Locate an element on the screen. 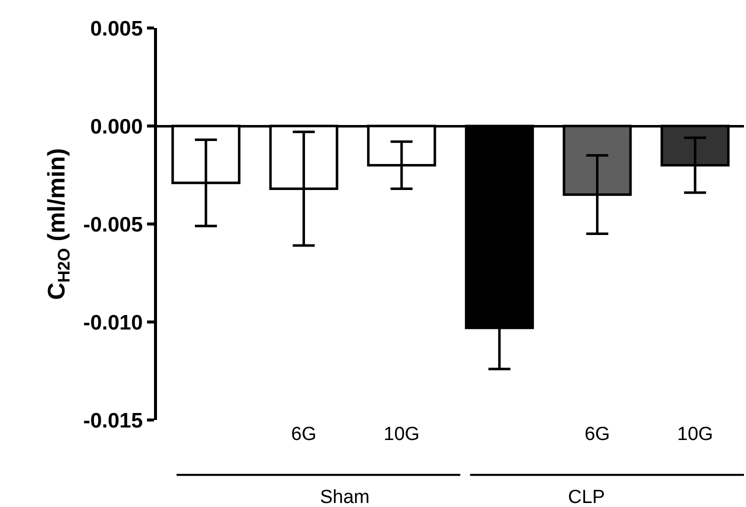  y-tick-label: 0.005 is located at coordinates (117, 28).